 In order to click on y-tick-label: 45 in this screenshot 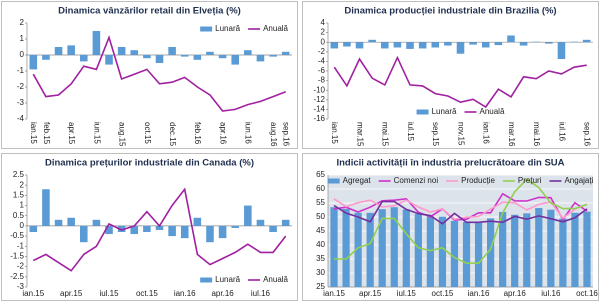, I will do `click(320, 230)`.